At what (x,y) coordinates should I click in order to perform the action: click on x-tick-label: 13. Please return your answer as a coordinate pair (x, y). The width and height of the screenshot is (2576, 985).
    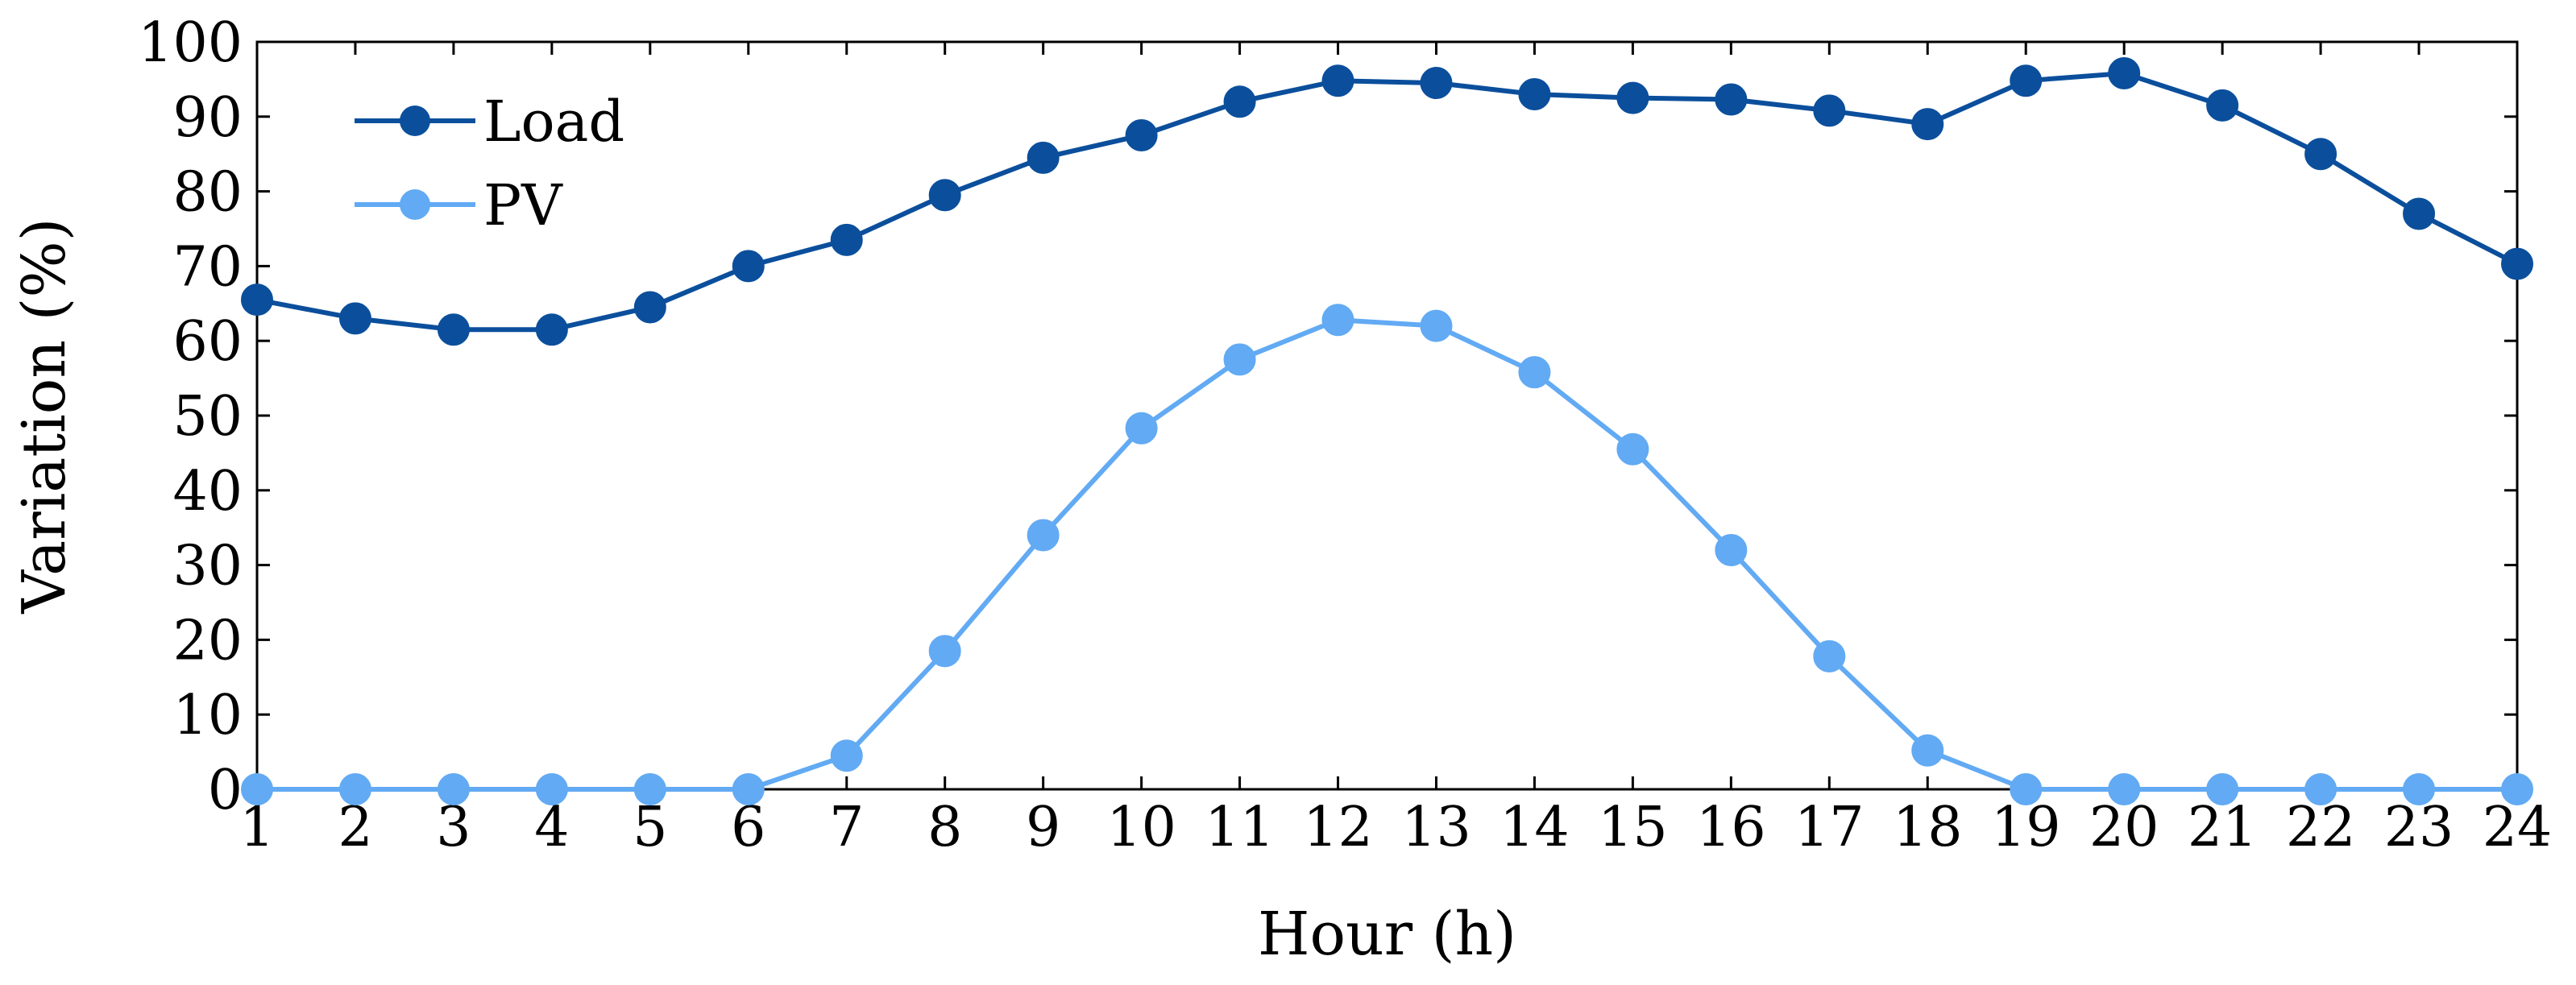
    Looking at the image, I should click on (1436, 827).